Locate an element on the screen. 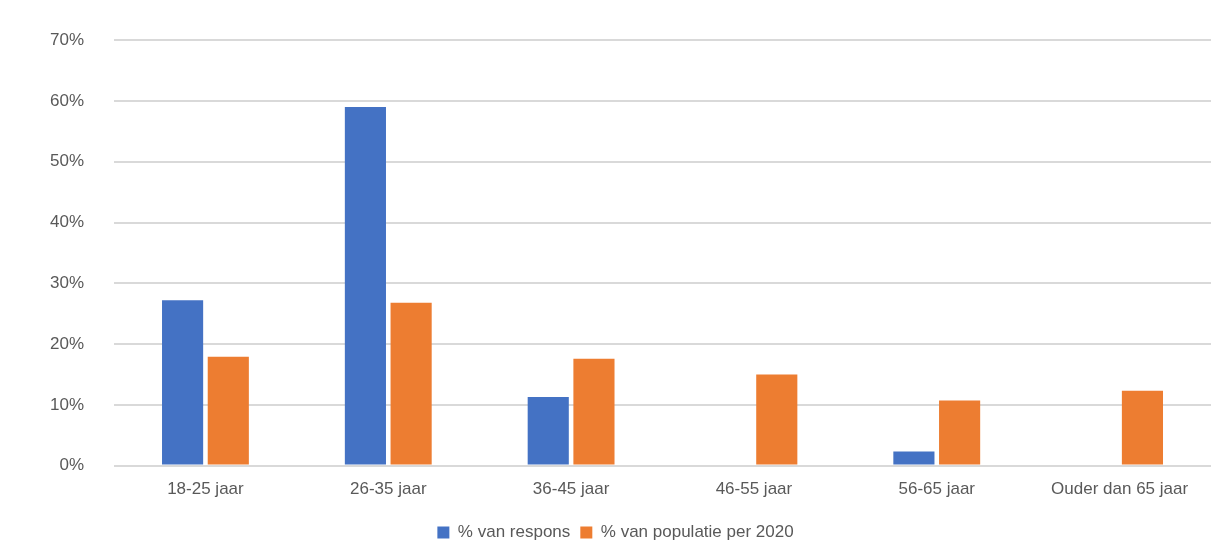  legend-label: % van respons is located at coordinates (514, 532).